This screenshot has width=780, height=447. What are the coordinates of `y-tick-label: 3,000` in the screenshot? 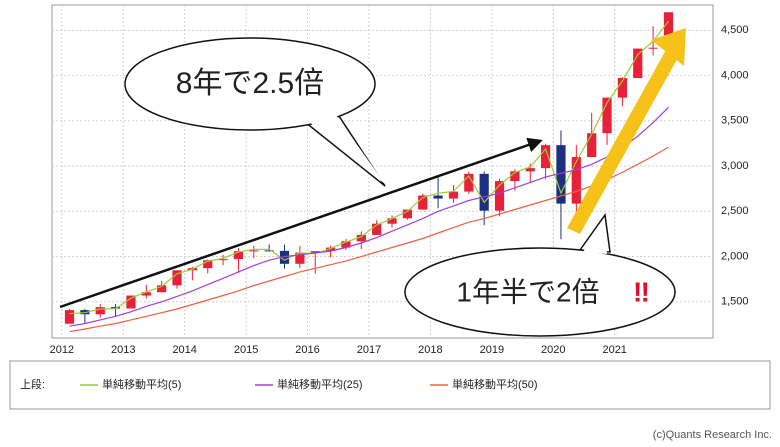 It's located at (735, 166).